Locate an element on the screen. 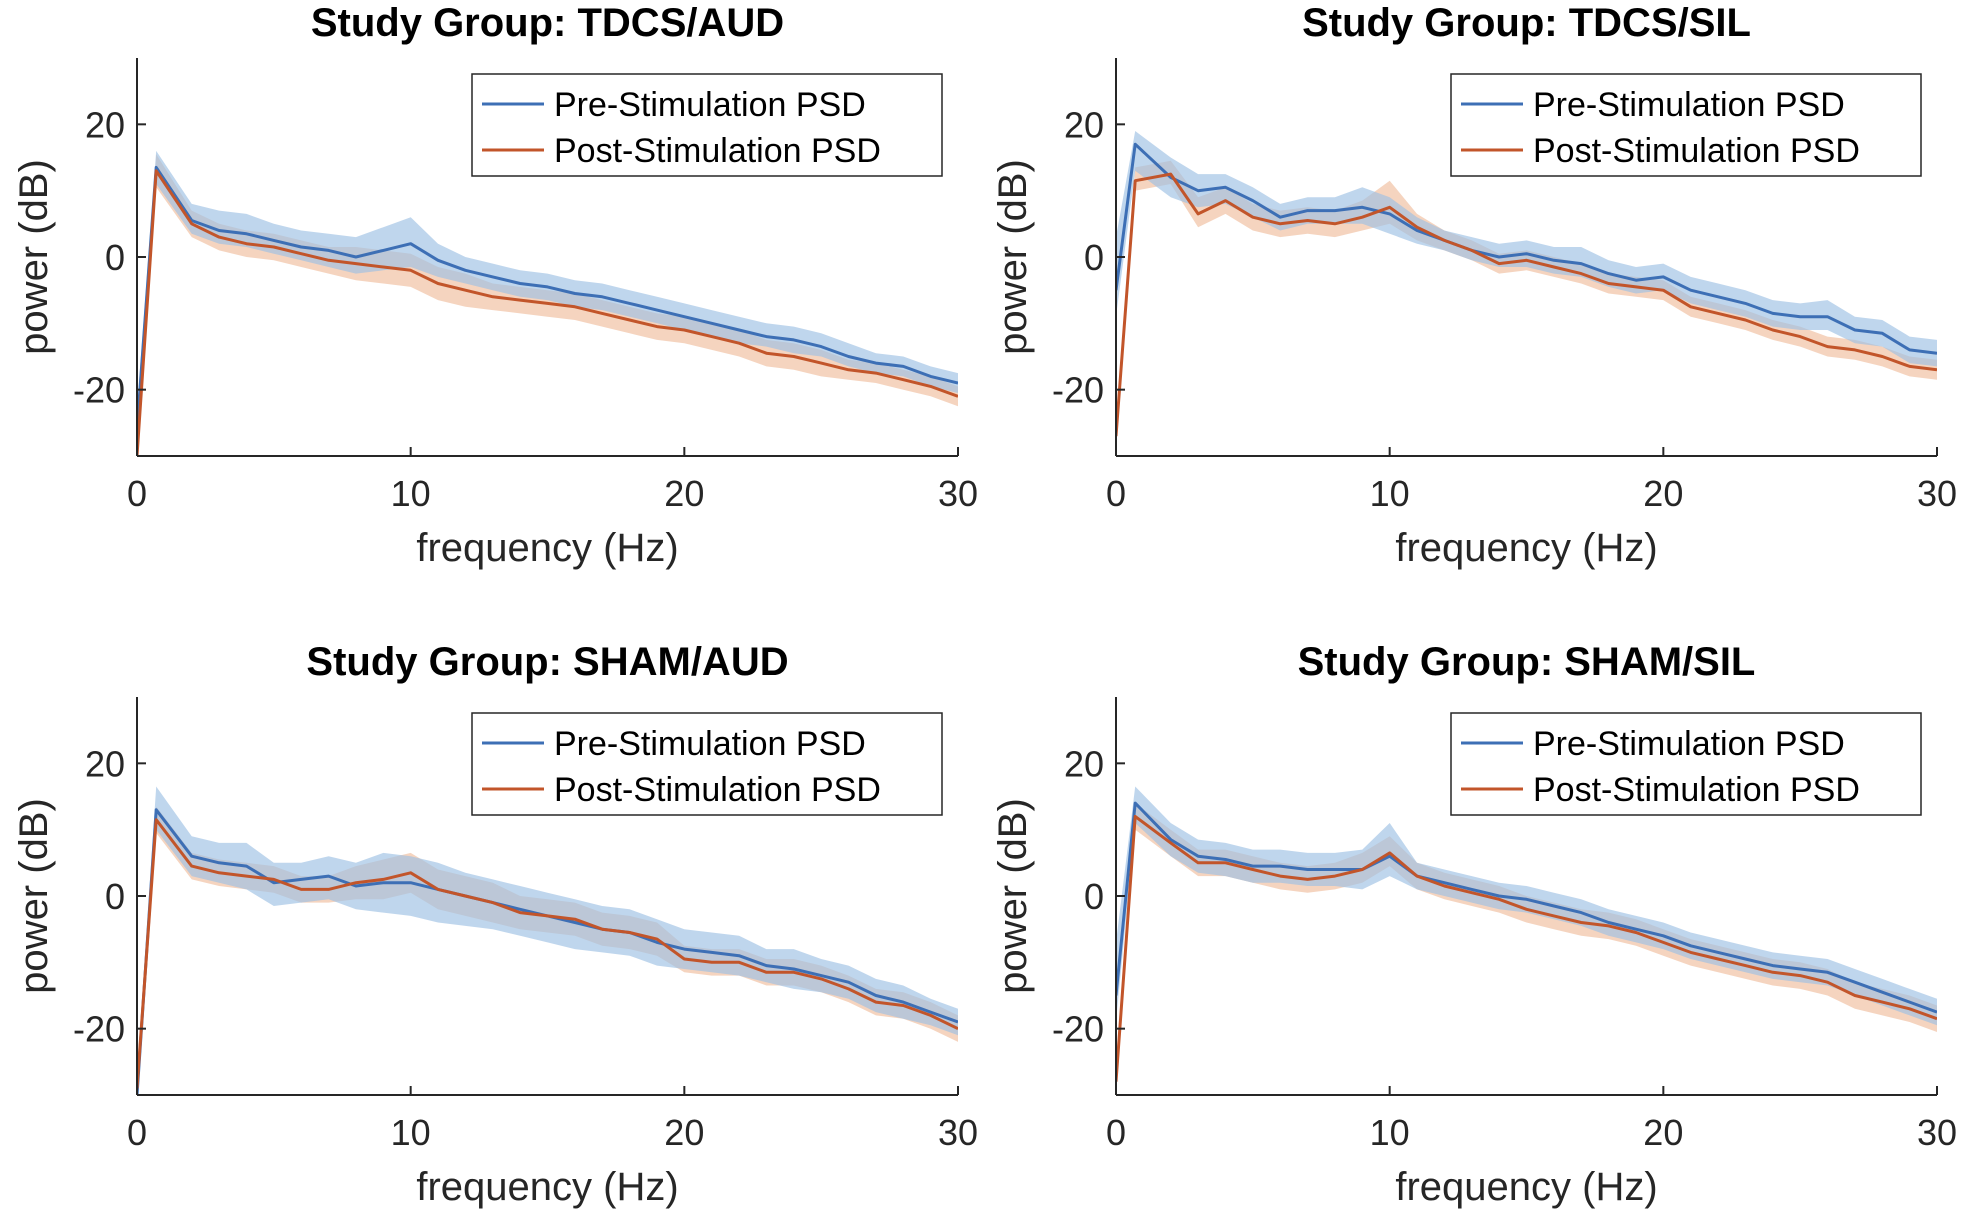  chart-title: Study Group: SHAM/AUD is located at coordinates (547, 662).